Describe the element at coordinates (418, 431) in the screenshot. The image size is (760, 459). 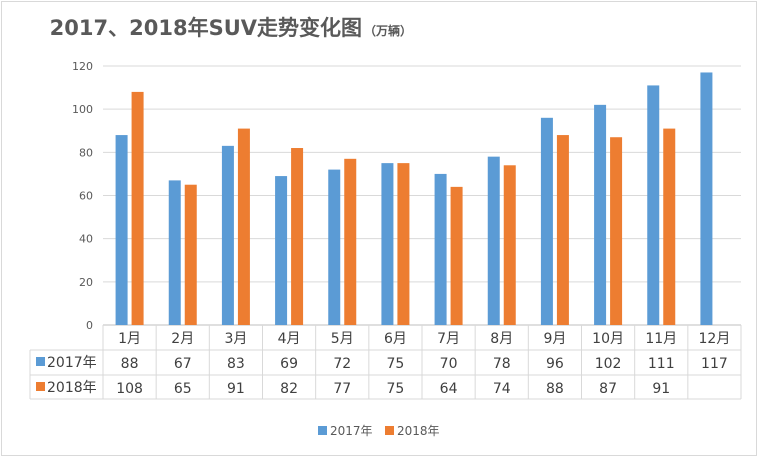
I see `legend-label: 2018年` at that location.